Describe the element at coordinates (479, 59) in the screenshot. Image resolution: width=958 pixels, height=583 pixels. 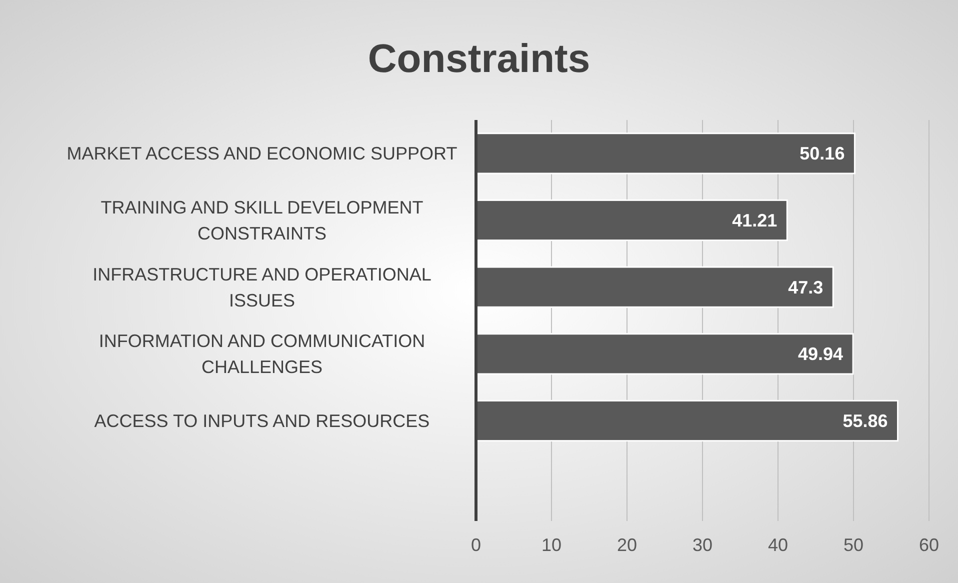
I see `chart-title: Constraints` at that location.